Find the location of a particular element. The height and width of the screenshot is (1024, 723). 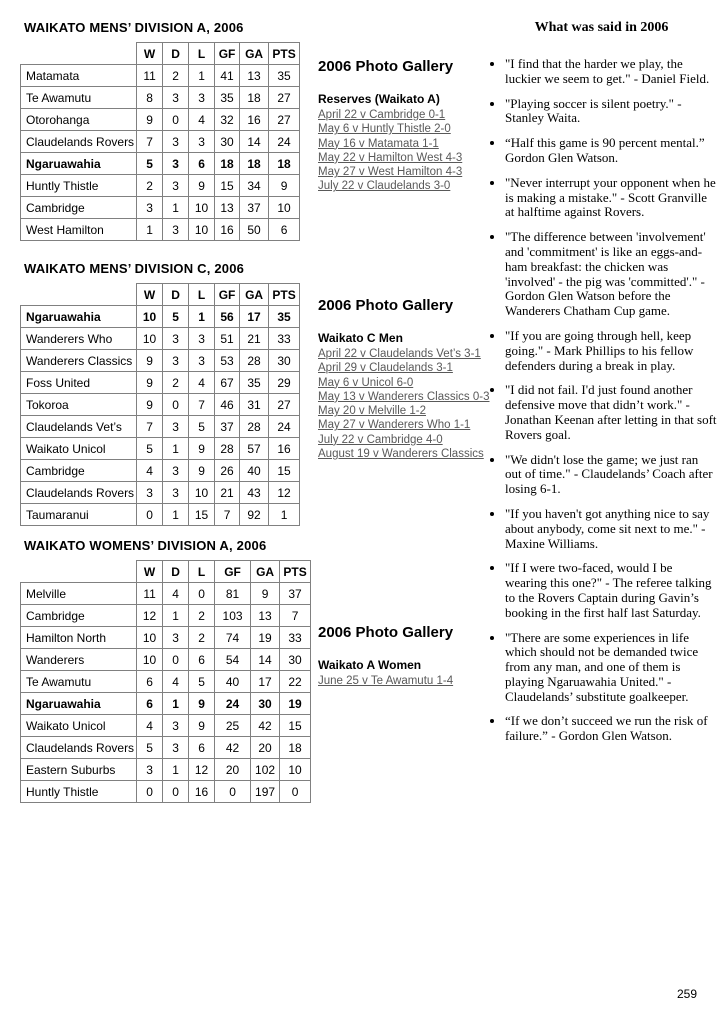

gallery-link: July 22 v Cambridge 4-0 is located at coordinates (380, 439).